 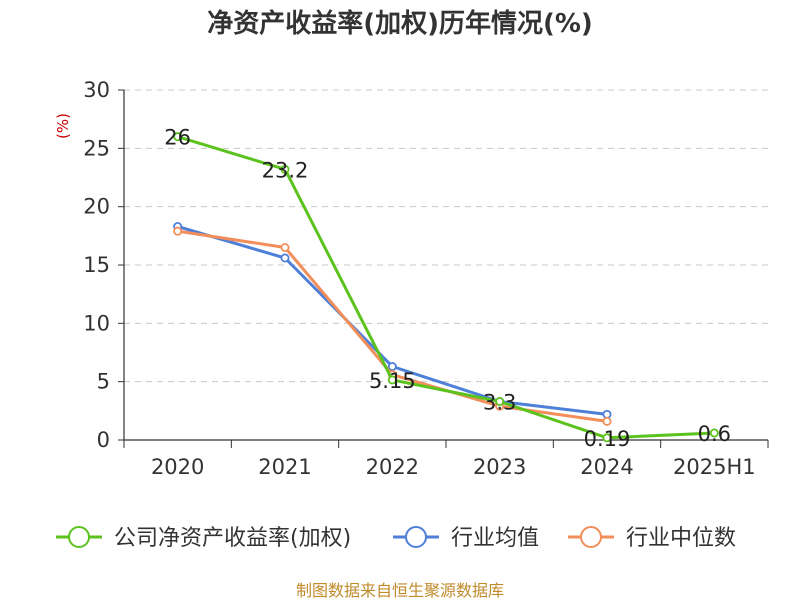 I want to click on legend-label: 行业中位数, so click(x=681, y=538).